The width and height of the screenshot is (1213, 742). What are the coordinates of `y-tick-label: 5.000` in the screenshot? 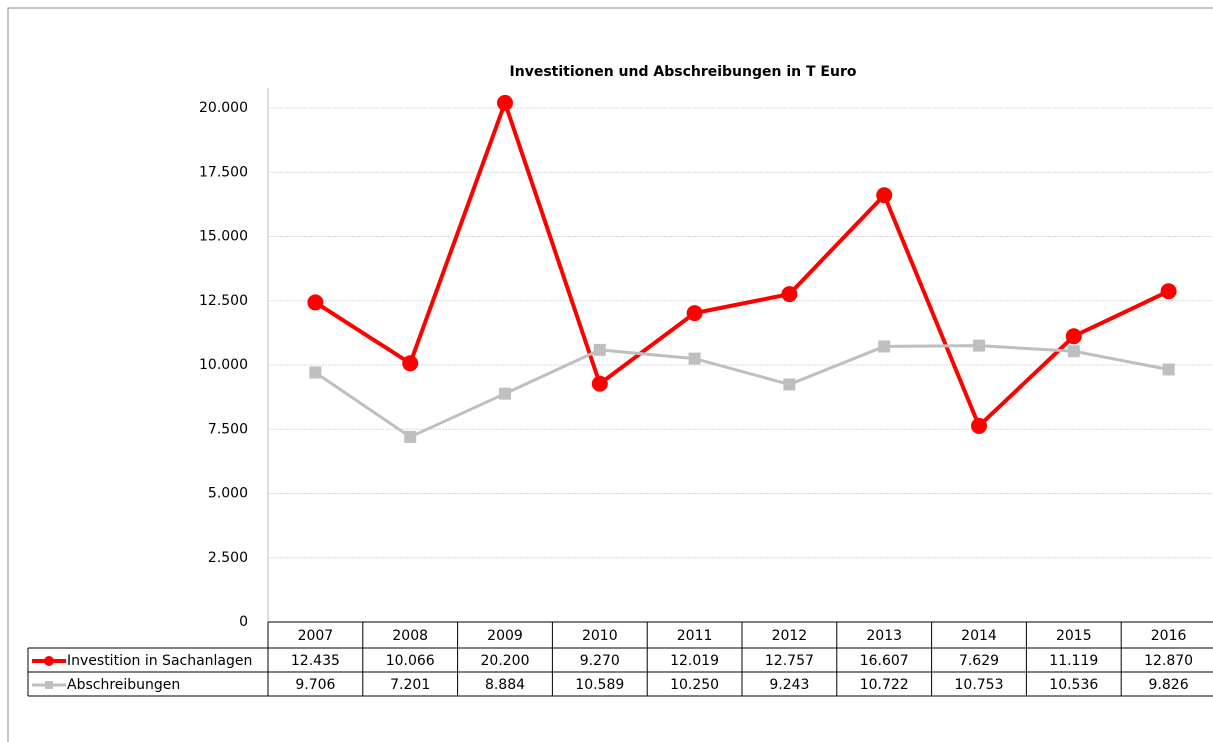 It's located at (228, 494).